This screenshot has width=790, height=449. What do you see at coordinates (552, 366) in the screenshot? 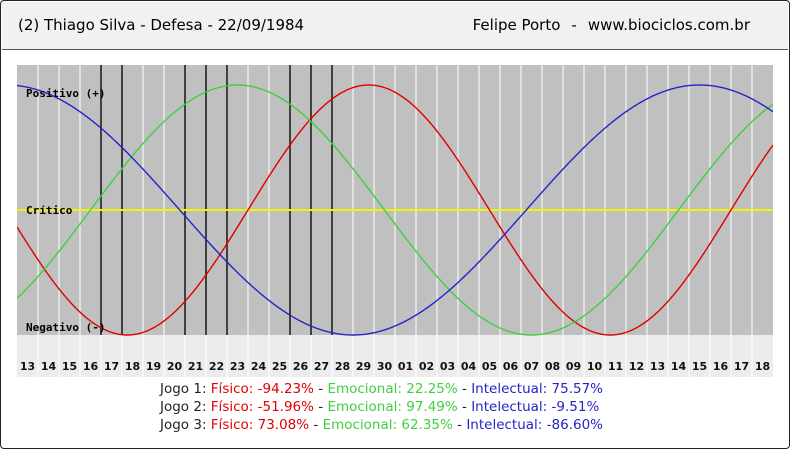
I see `x-tick-label: 08` at bounding box center [552, 366].